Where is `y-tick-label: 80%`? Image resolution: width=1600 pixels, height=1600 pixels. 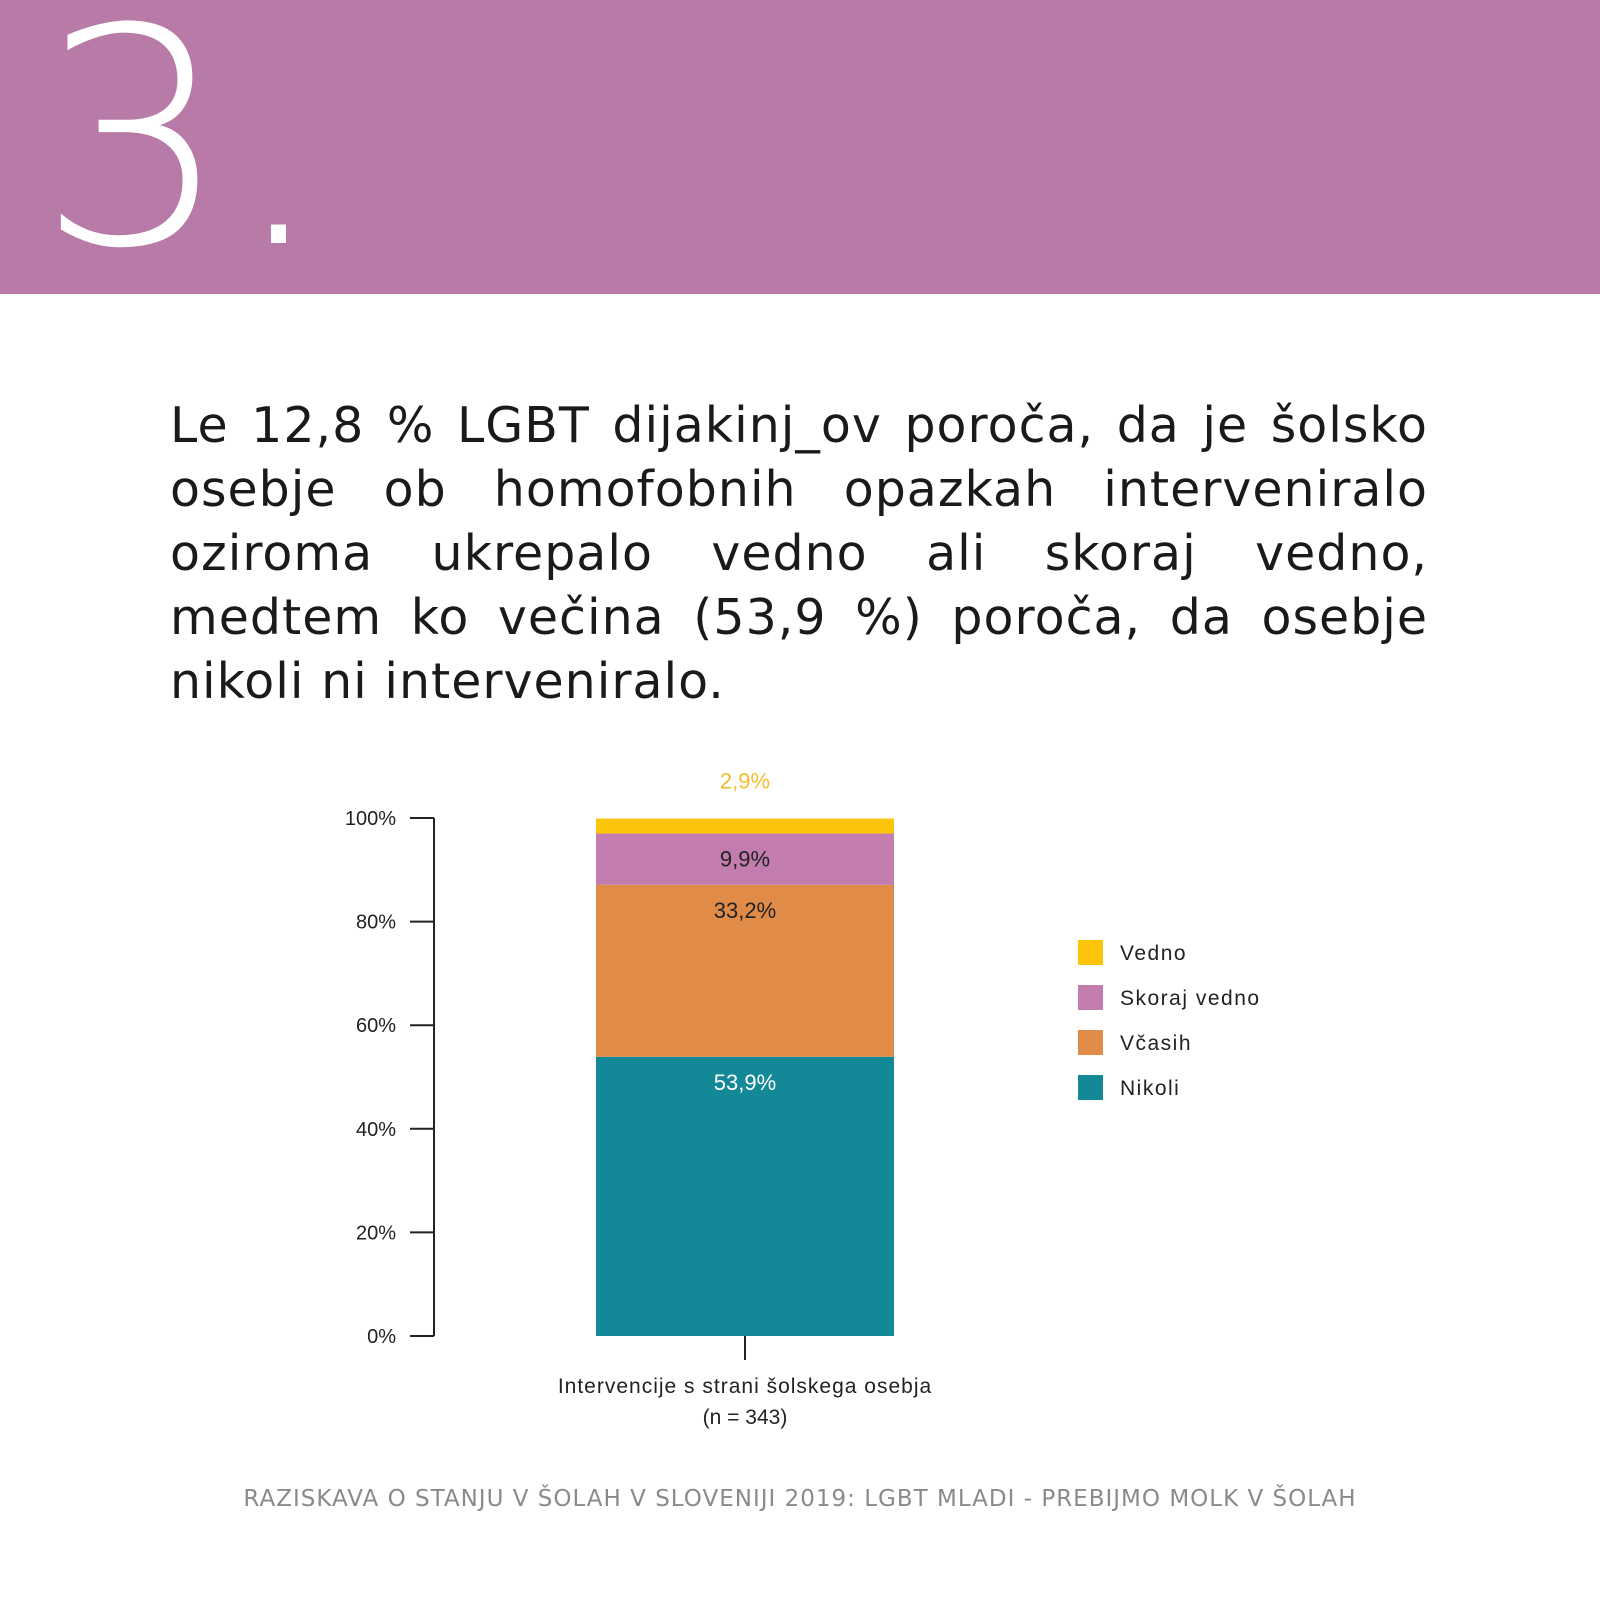 y-tick-label: 80% is located at coordinates (376, 923).